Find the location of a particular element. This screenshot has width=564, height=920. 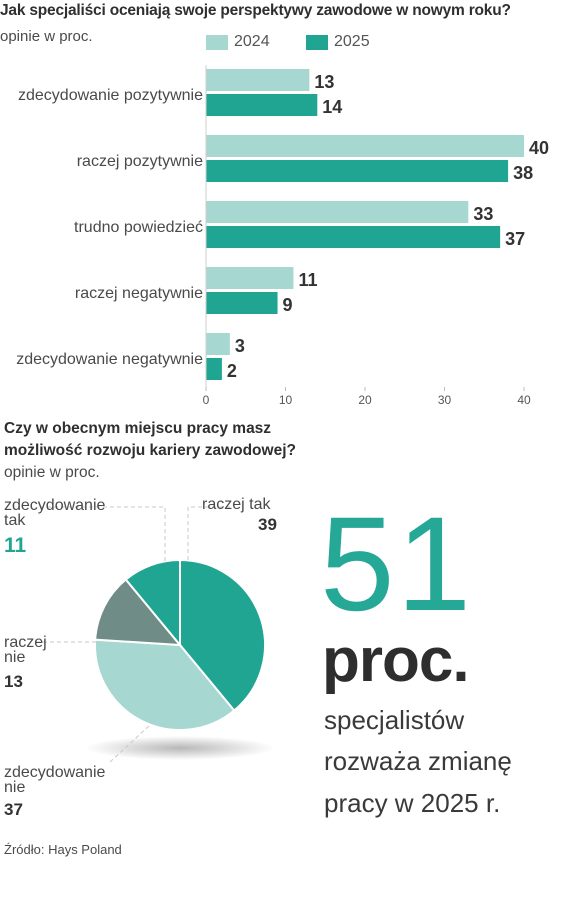

x-tick-label-40: 40 is located at coordinates (524, 400).